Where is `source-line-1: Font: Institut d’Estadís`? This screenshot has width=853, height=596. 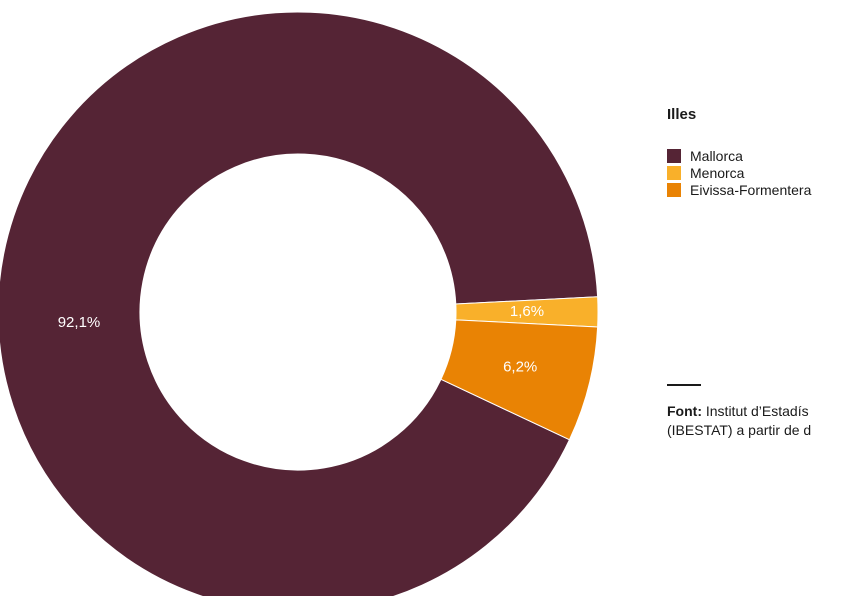
source-line-1: Font: Institut d’Estadís is located at coordinates (760, 411).